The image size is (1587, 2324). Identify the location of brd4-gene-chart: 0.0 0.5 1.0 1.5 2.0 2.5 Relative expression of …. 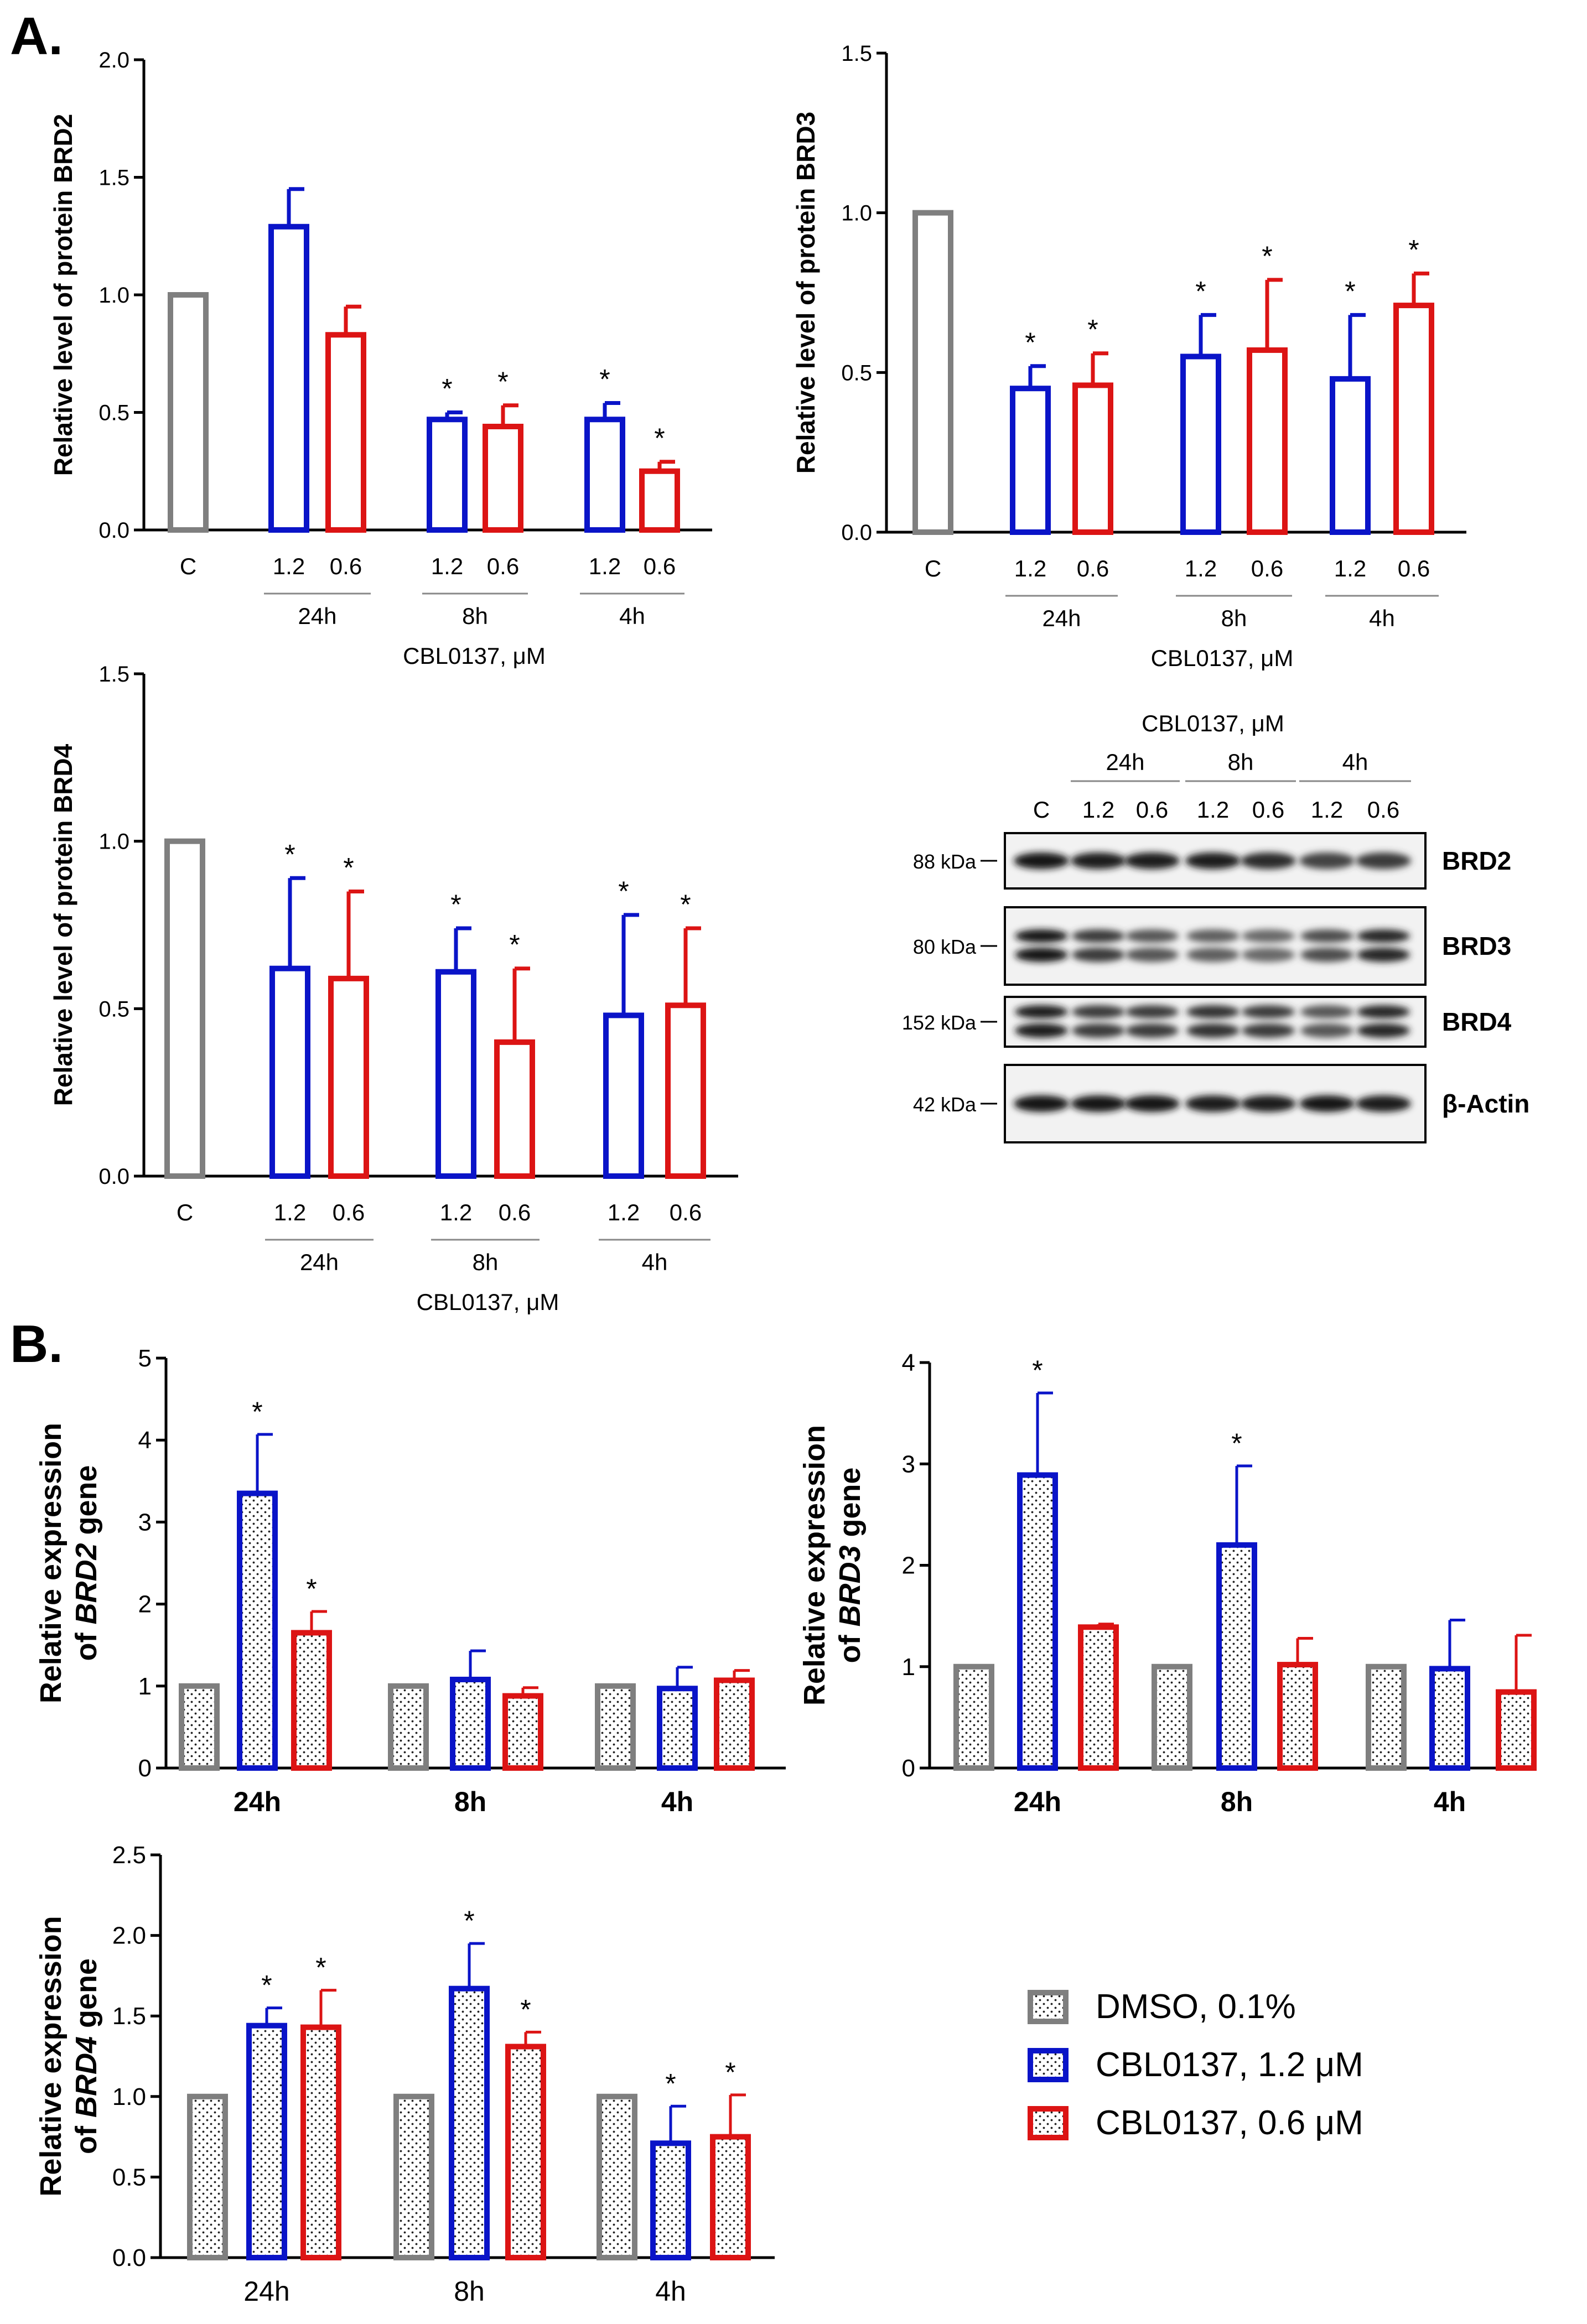
(404, 2074).